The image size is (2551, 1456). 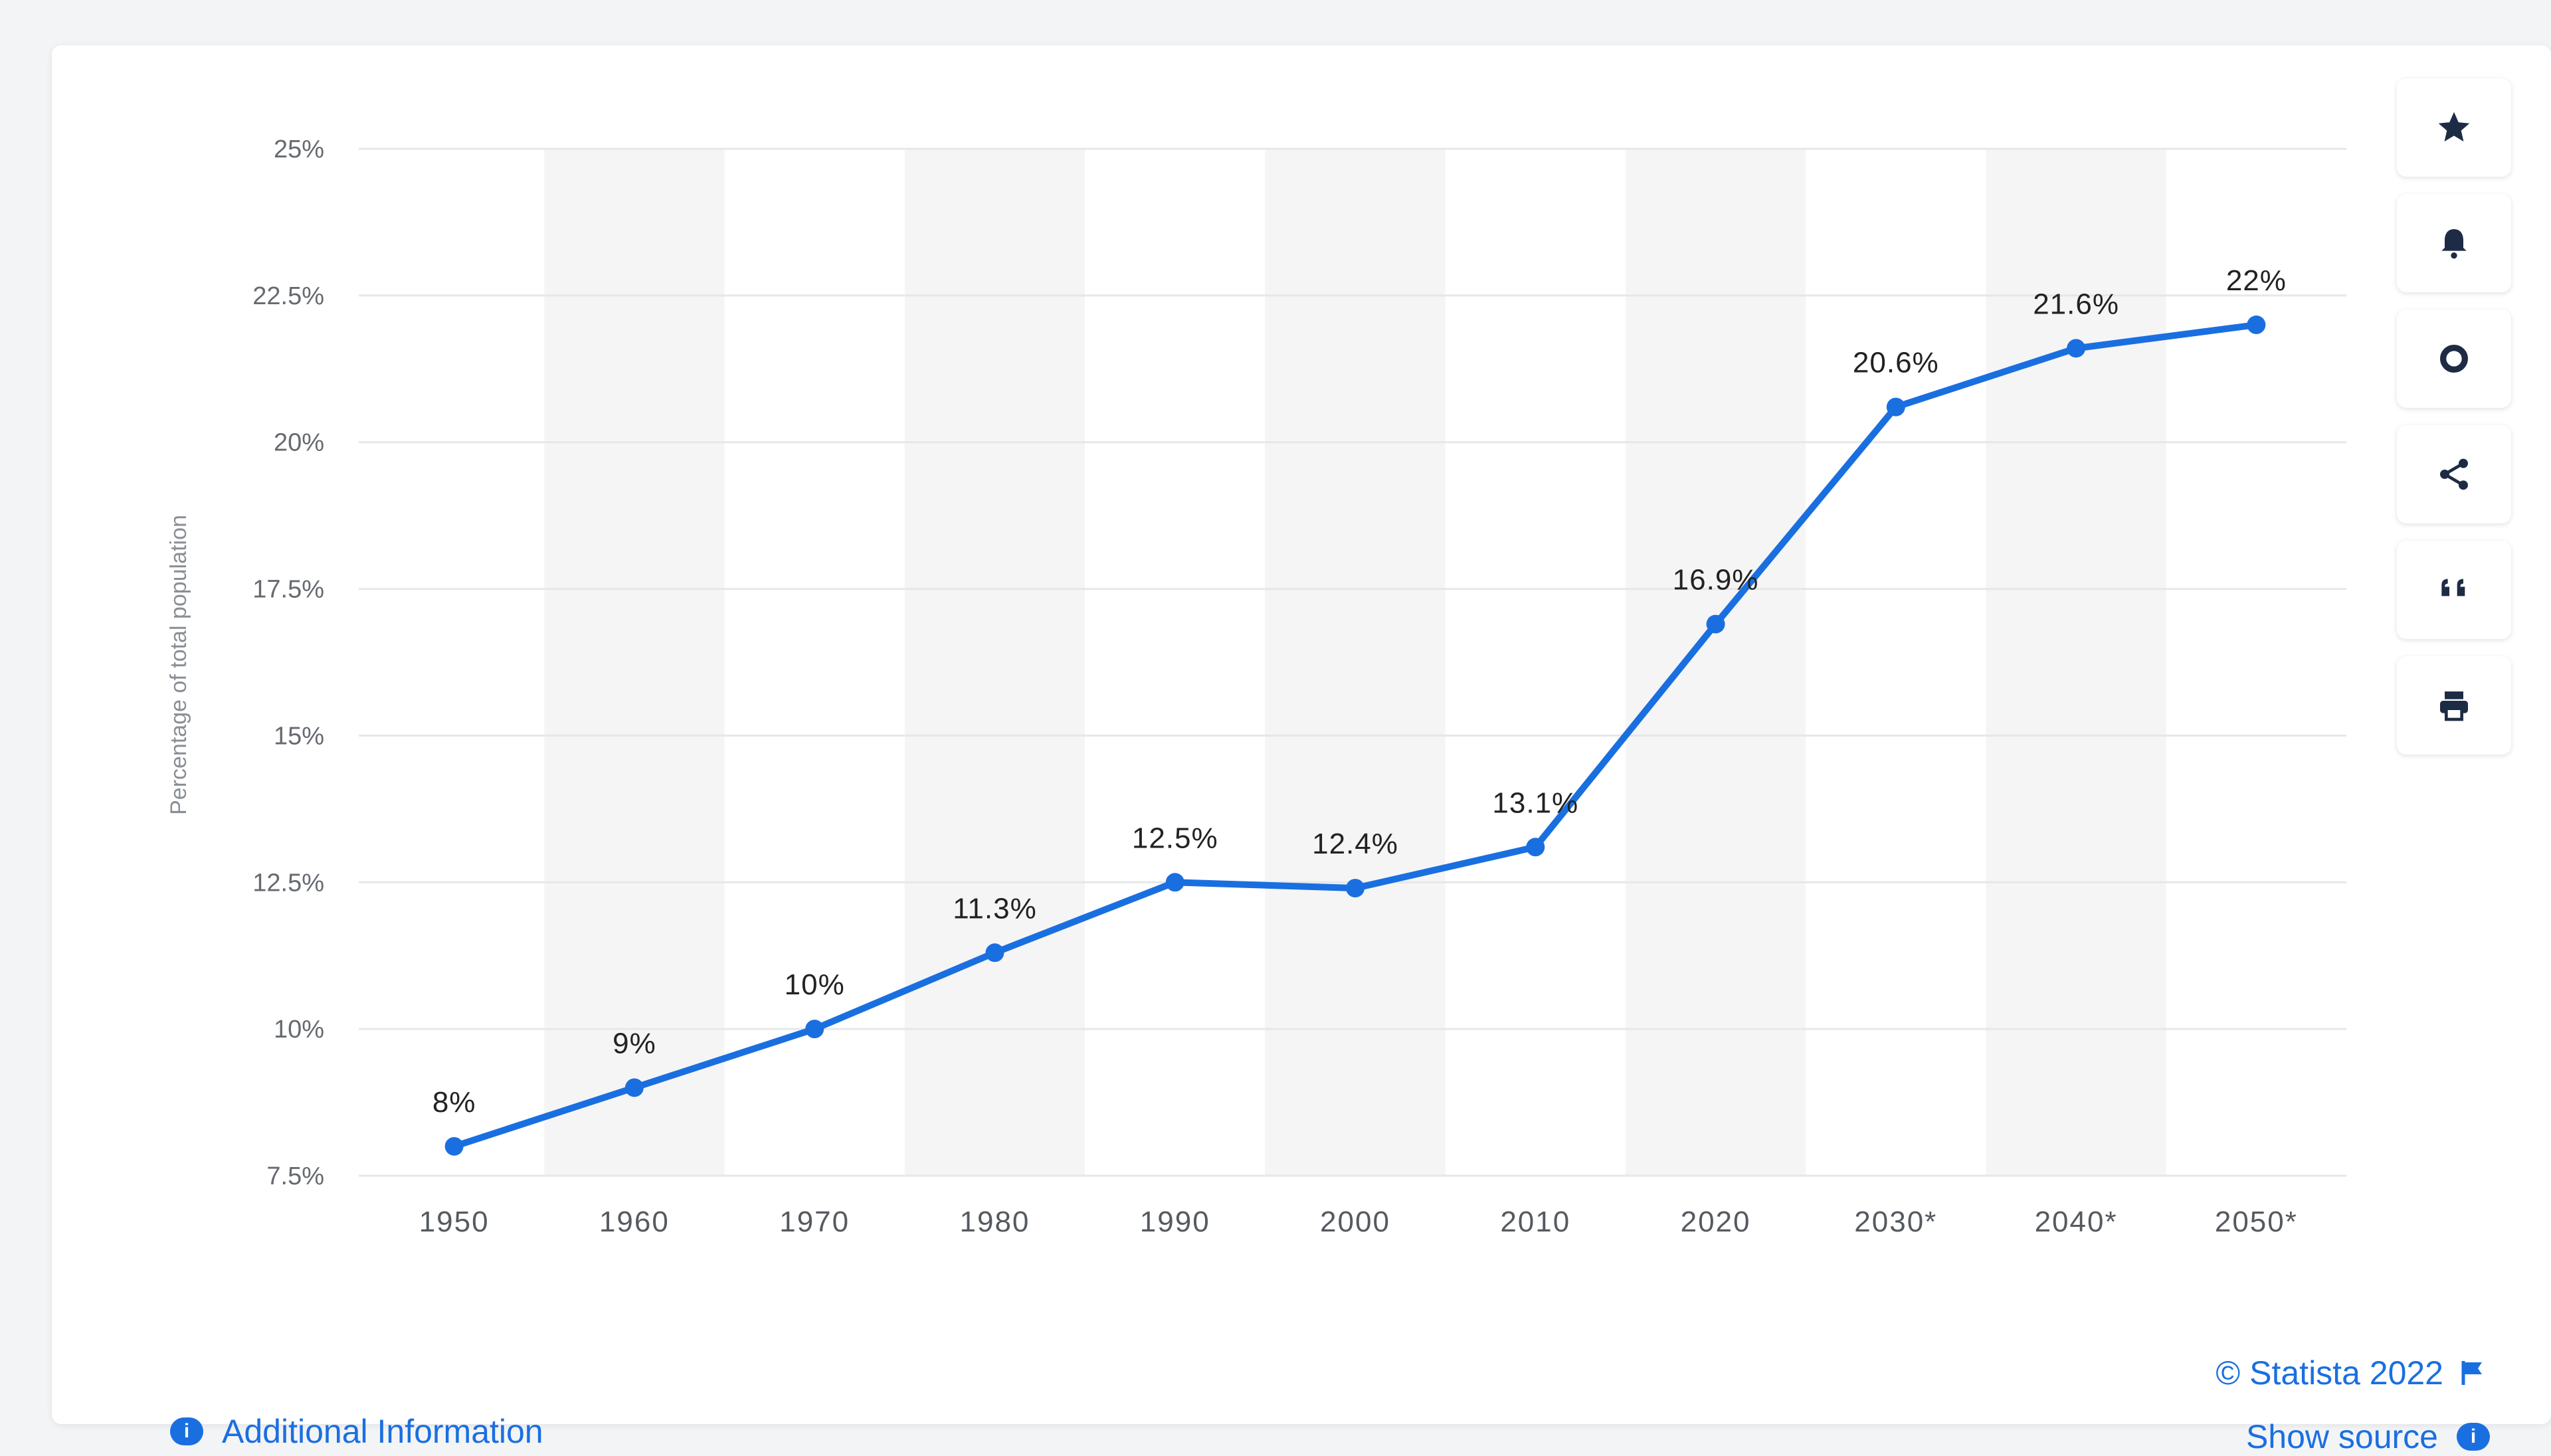 I want to click on y-tick-label: 12.5%, so click(x=288, y=883).